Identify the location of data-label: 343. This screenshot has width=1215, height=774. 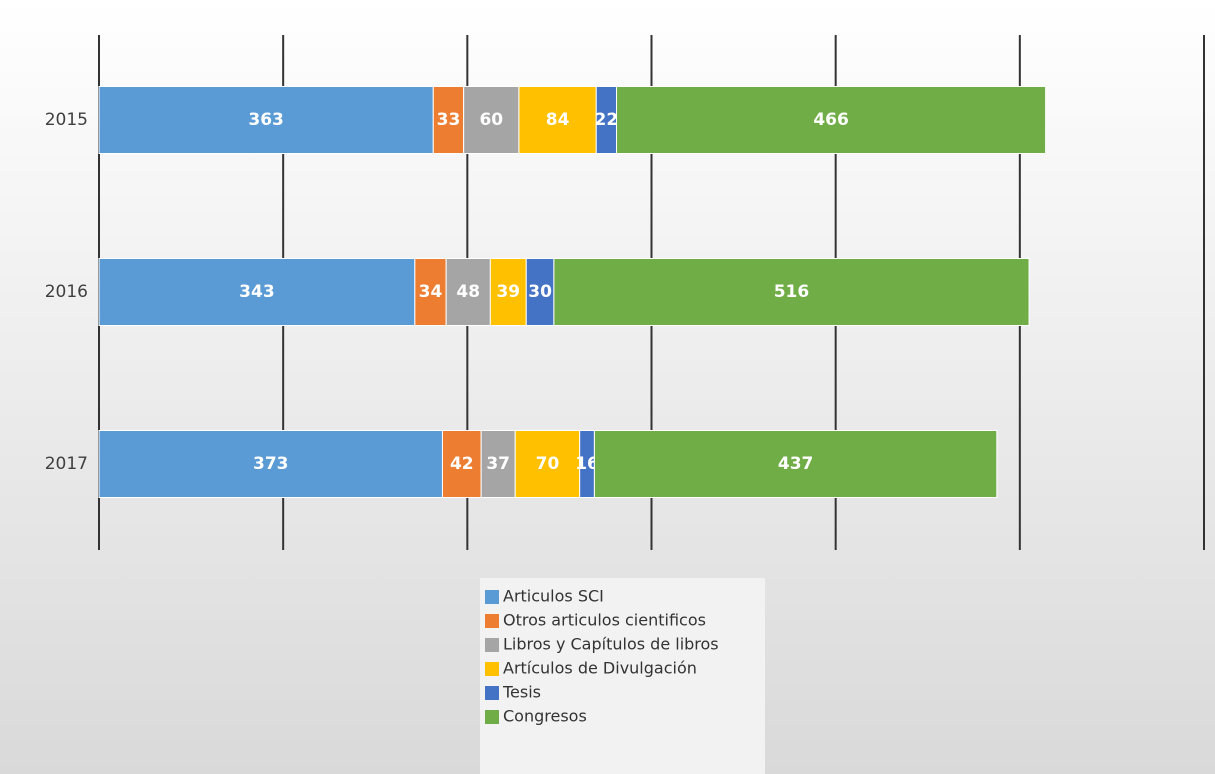
(257, 292).